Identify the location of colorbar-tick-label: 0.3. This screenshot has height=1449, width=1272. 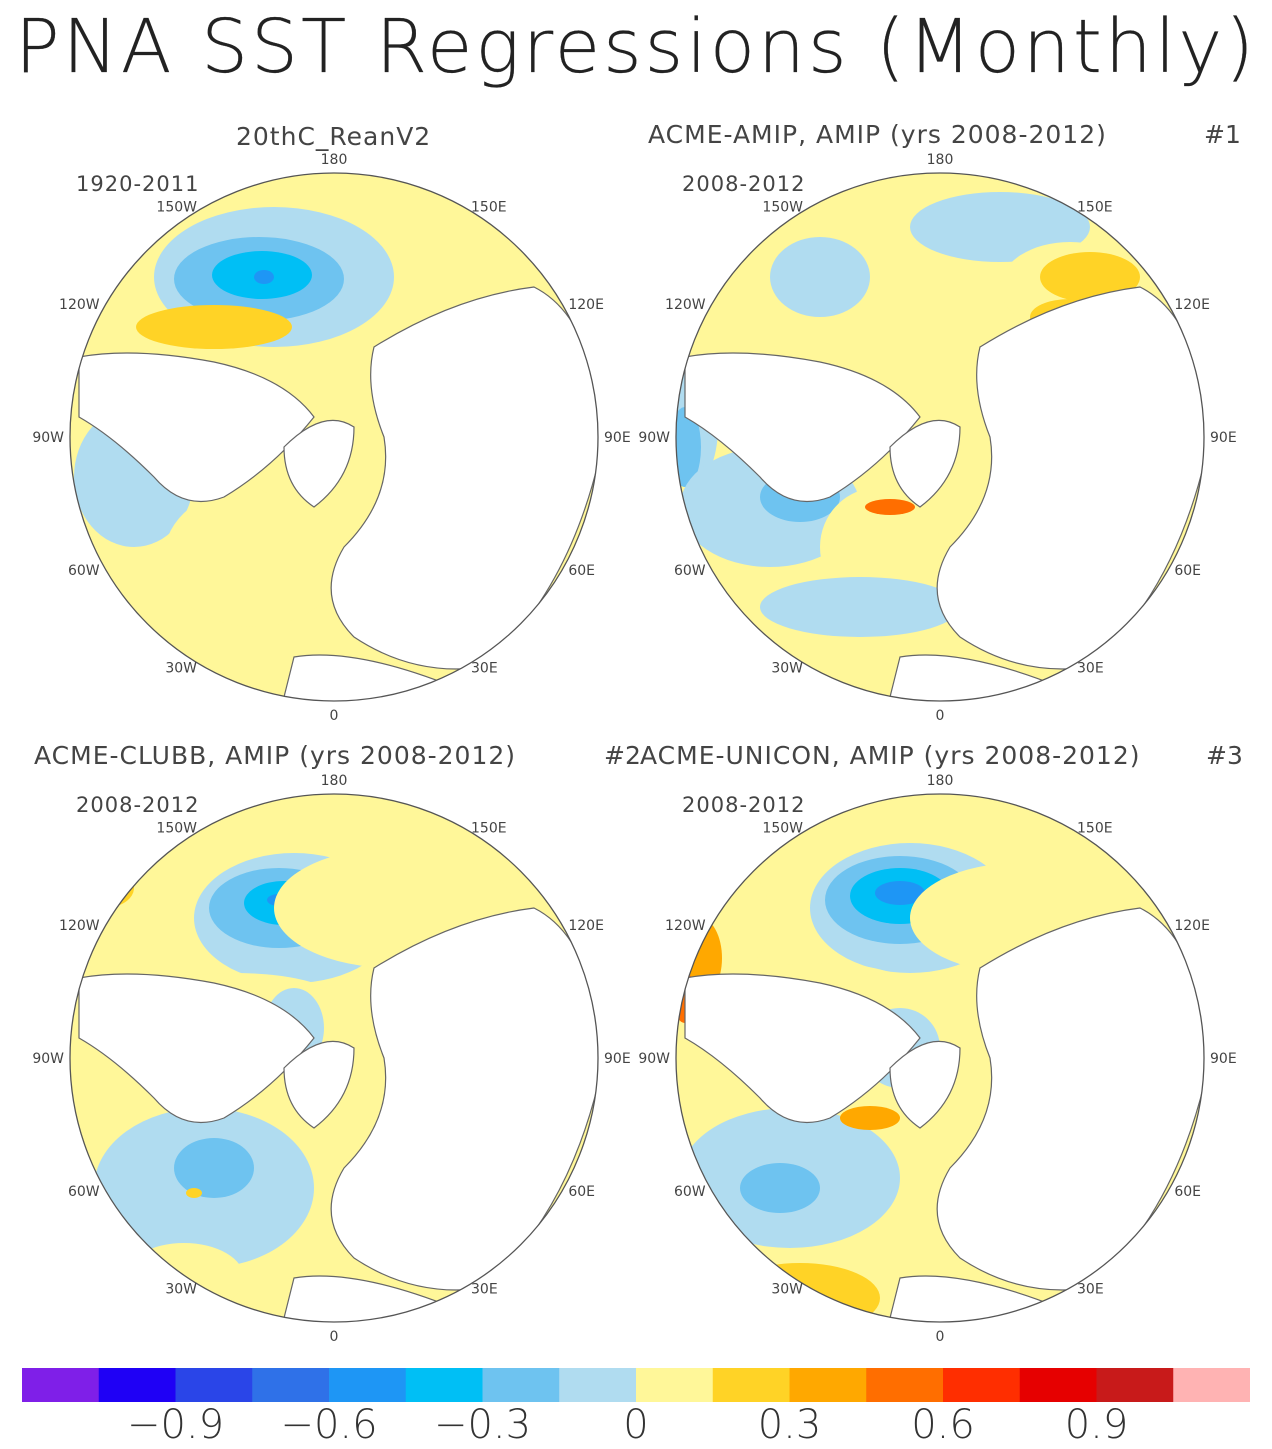
(789, 1425).